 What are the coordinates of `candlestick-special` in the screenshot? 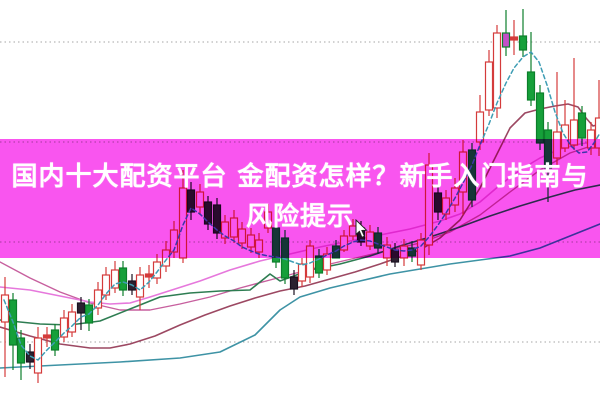 It's located at (506, 40).